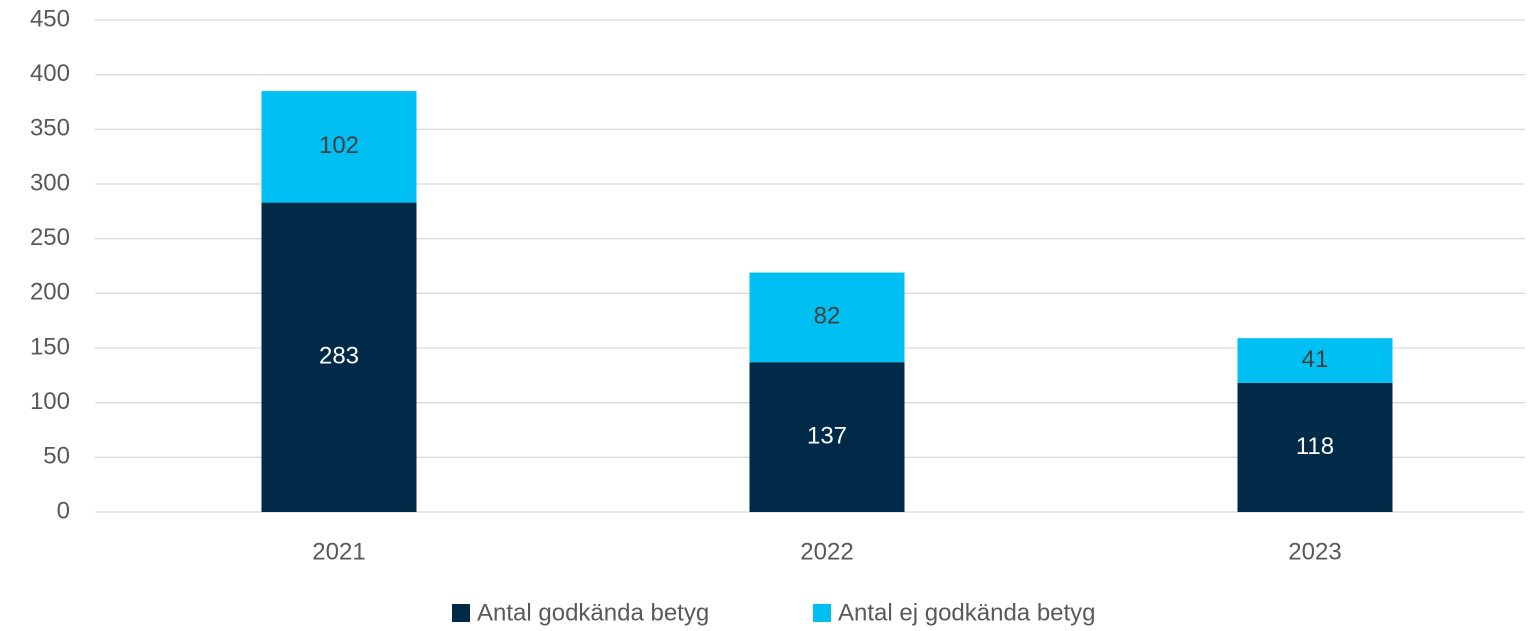 Image resolution: width=1536 pixels, height=631 pixels. I want to click on data-label: 102, so click(339, 145).